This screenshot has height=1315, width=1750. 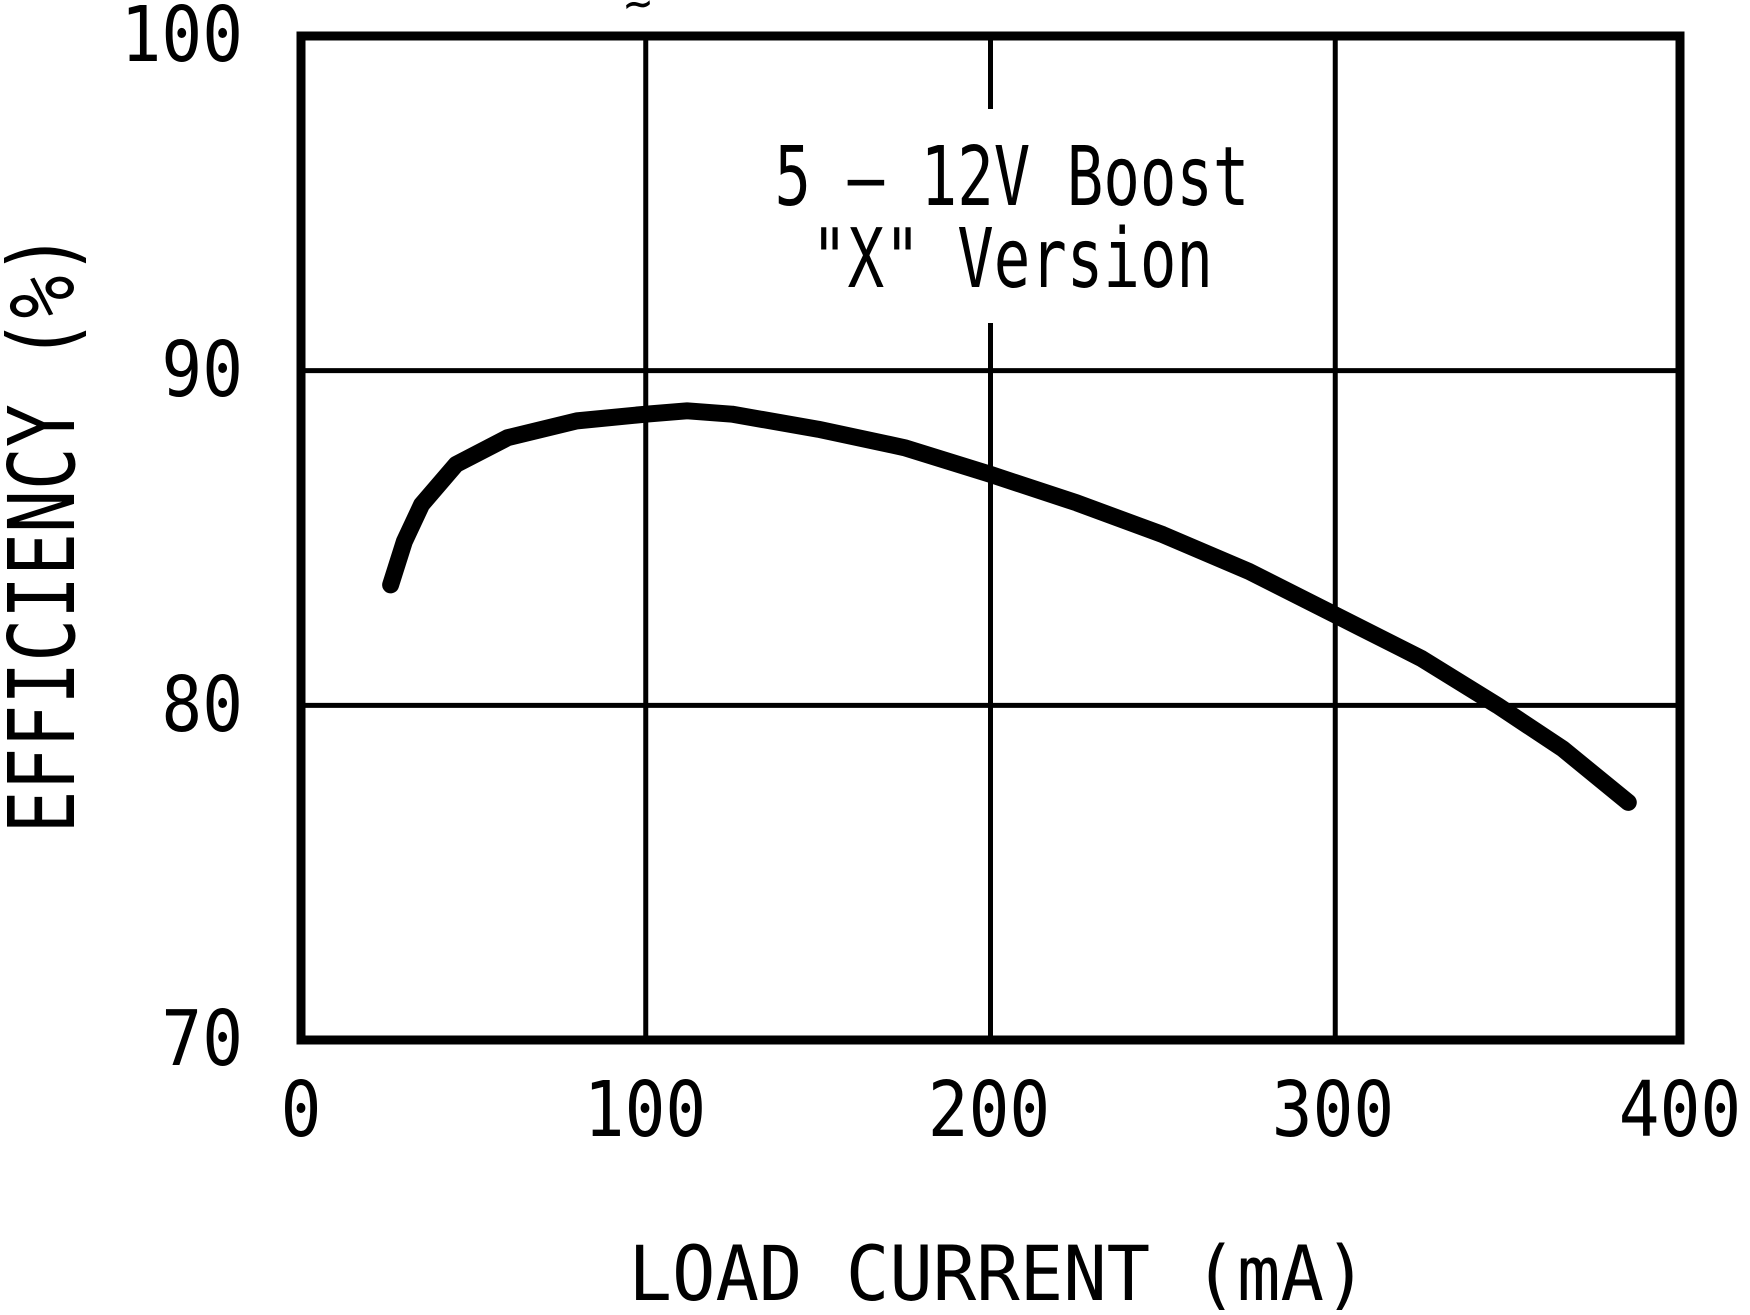 What do you see at coordinates (989, 1110) in the screenshot?
I see `x-tick-label-200: 200` at bounding box center [989, 1110].